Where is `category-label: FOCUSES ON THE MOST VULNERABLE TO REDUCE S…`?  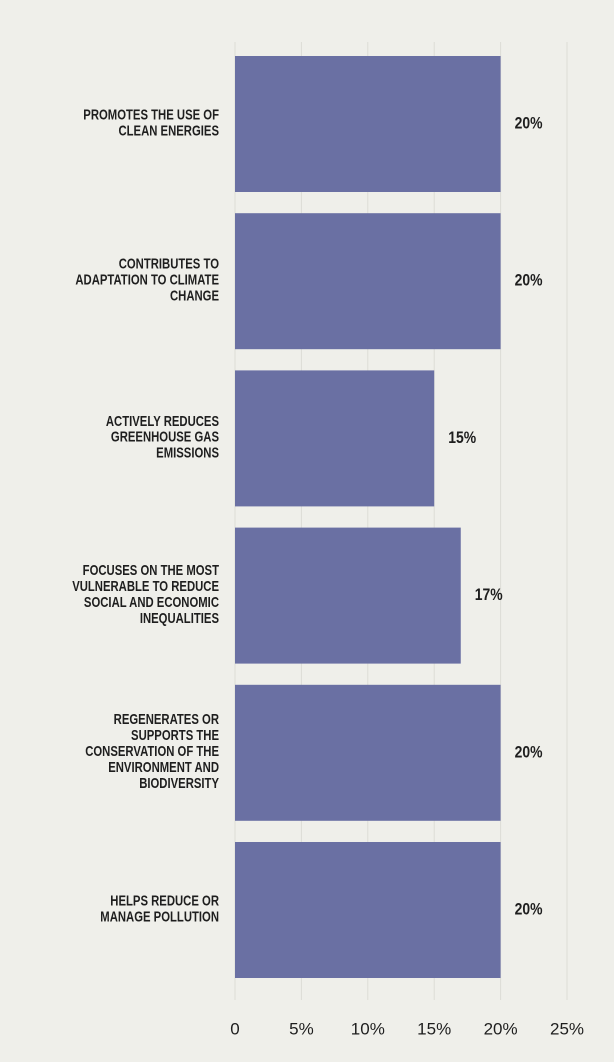 category-label: FOCUSES ON THE MOST VULNERABLE TO REDUCE S… is located at coordinates (145, 594).